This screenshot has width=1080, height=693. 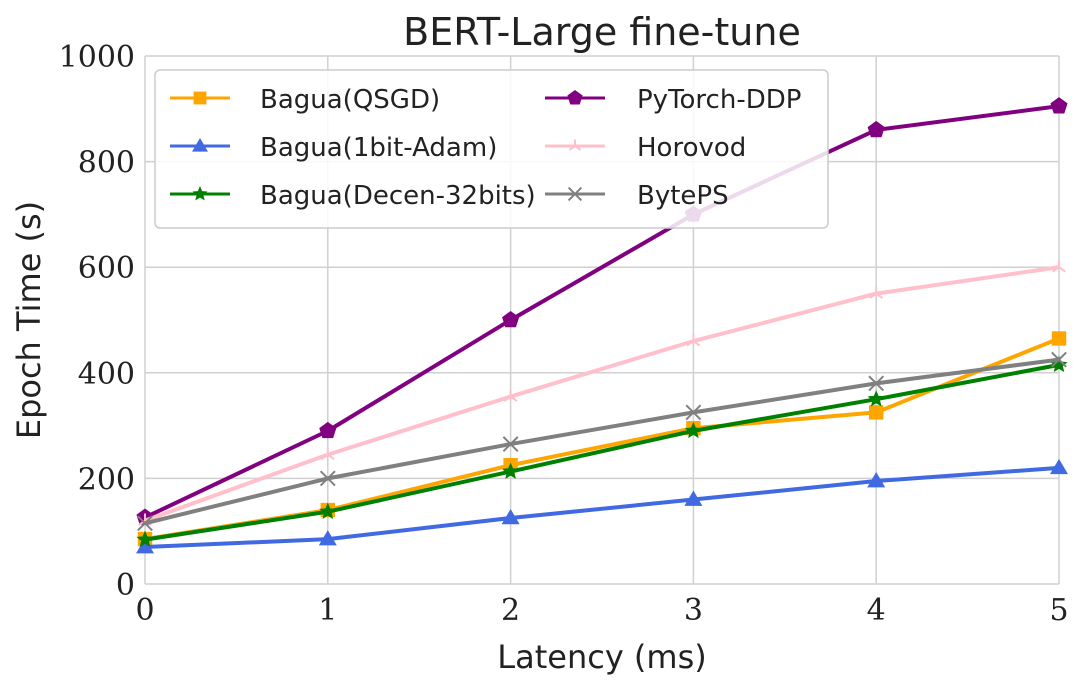 I want to click on legend-label: Bagua(Decen-32bits), so click(x=398, y=196).